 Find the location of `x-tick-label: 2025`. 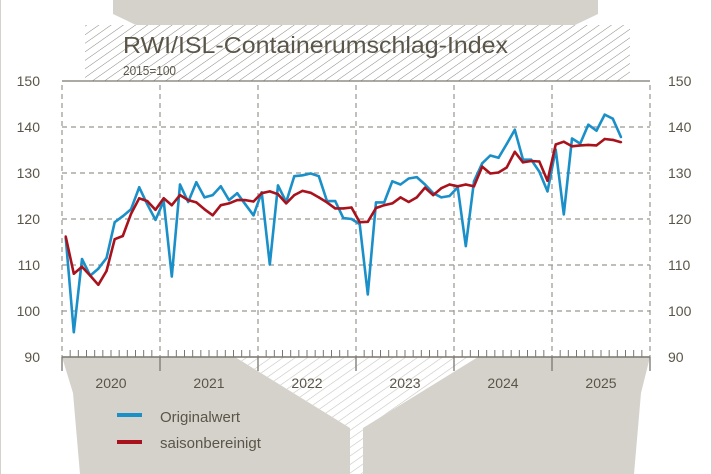

x-tick-label: 2025 is located at coordinates (600, 383).